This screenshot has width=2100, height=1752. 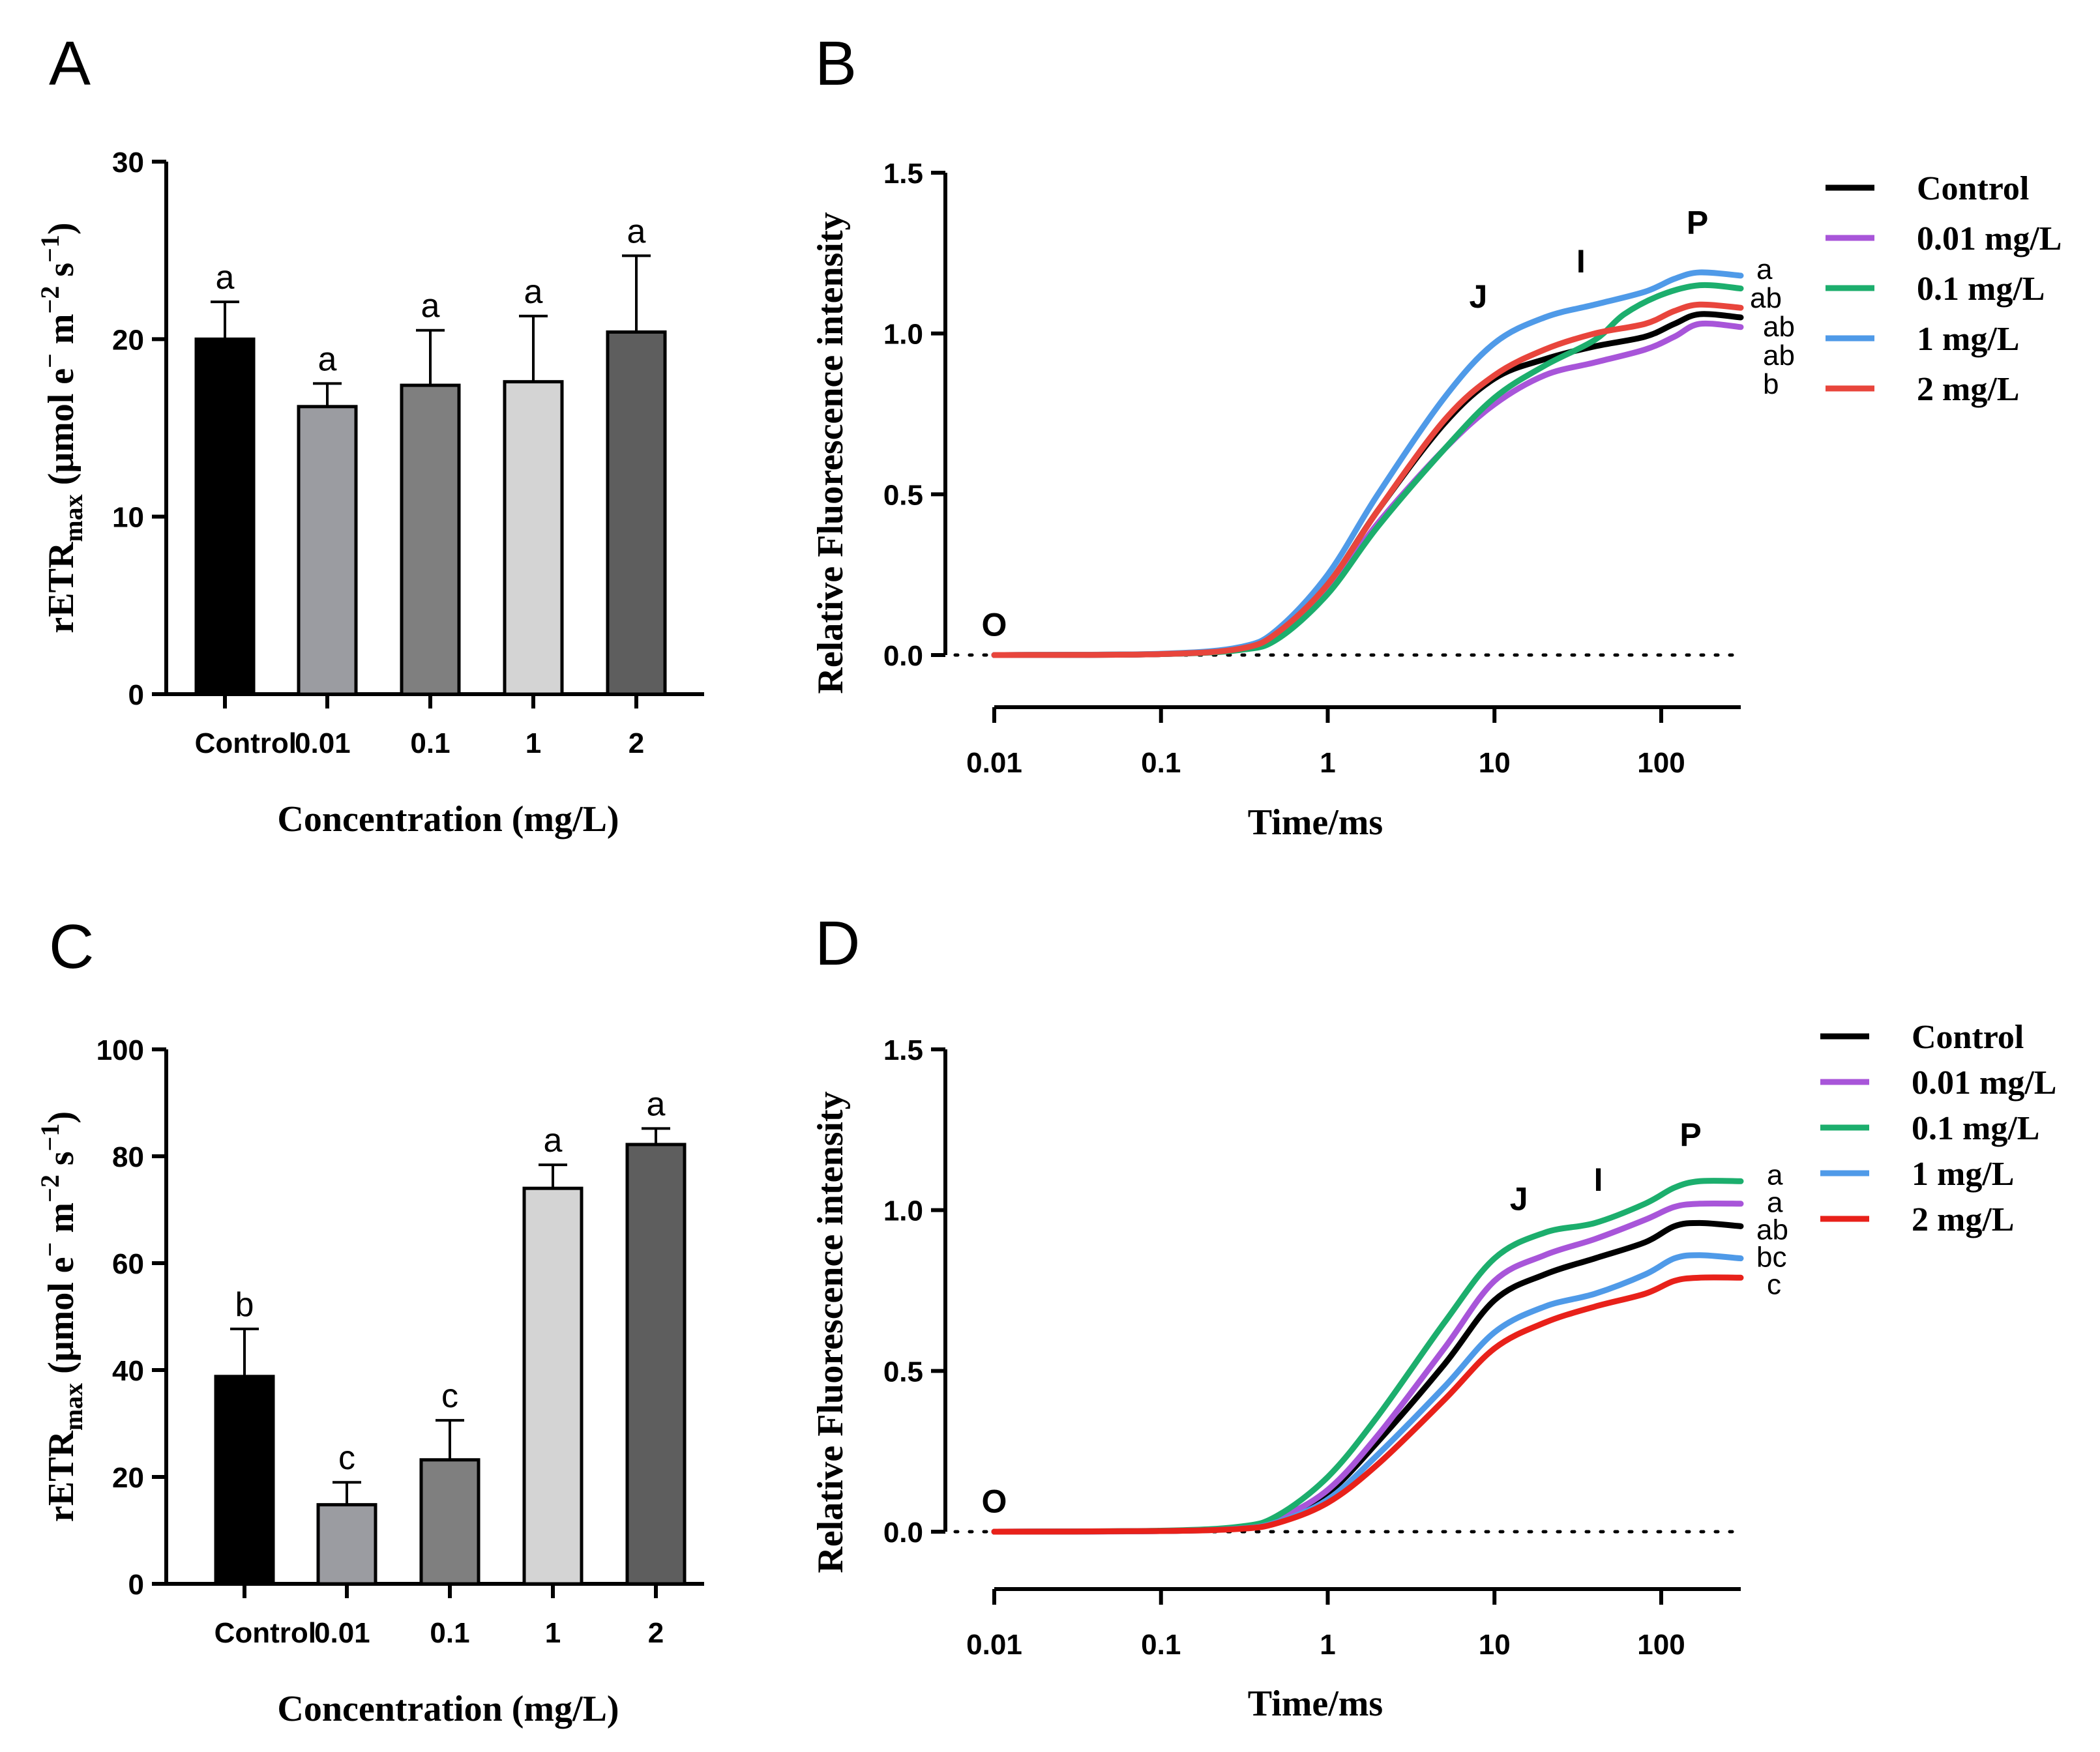 I want to click on panel-letter: D, so click(x=837, y=943).